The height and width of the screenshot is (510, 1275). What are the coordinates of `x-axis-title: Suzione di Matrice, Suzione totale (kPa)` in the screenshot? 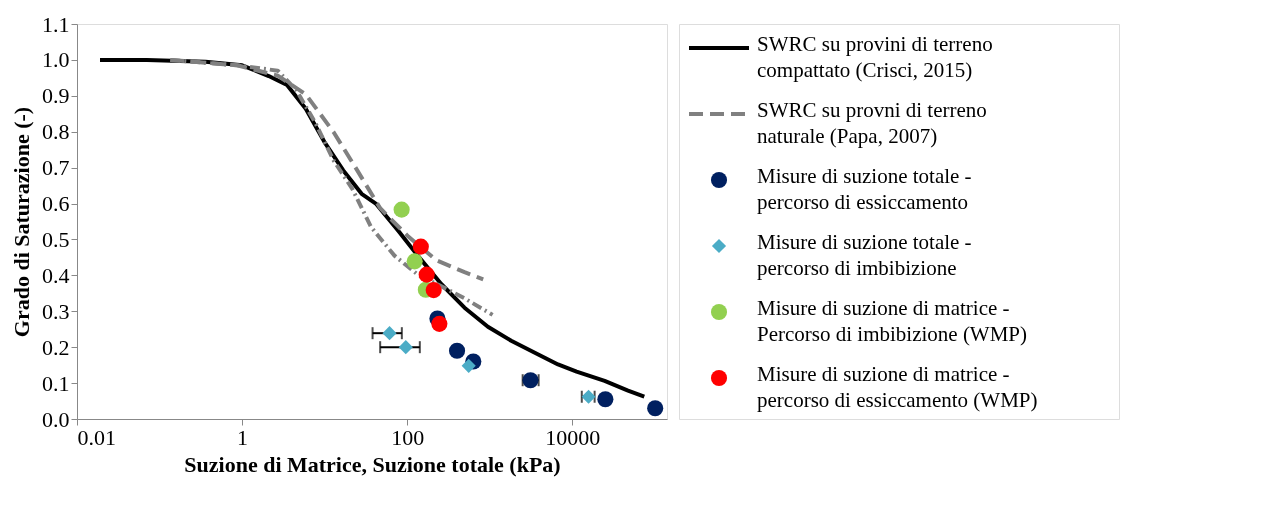 It's located at (372, 464).